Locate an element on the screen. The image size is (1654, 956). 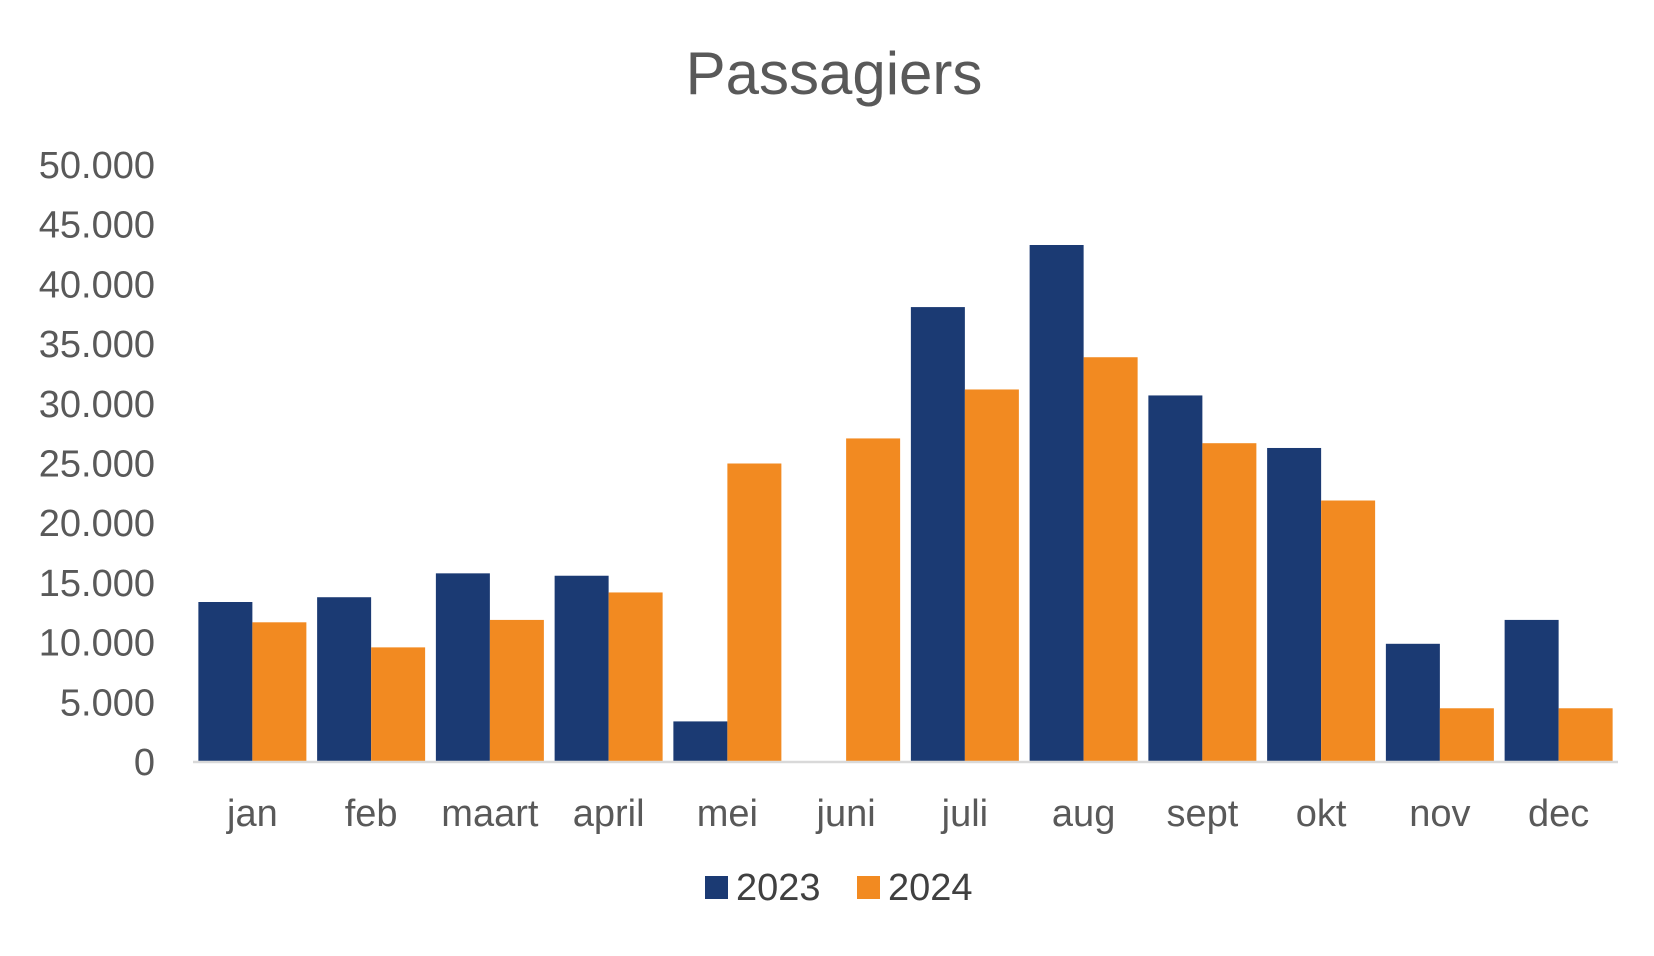
legend-label-2023: 2023 is located at coordinates (778, 888).